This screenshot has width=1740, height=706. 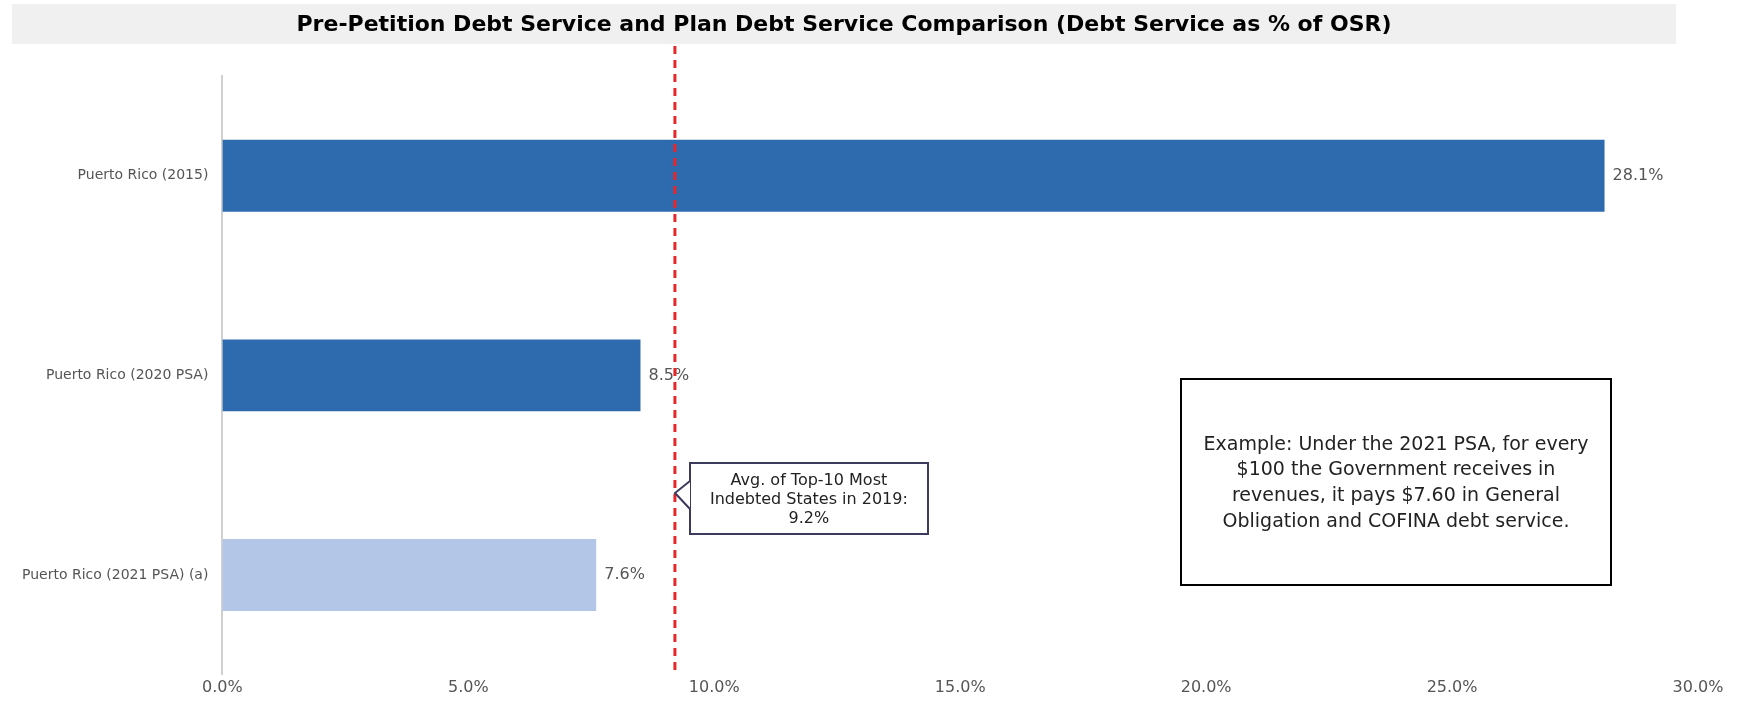 What do you see at coordinates (468, 686) in the screenshot?
I see `x-tick-label: 5.0%` at bounding box center [468, 686].